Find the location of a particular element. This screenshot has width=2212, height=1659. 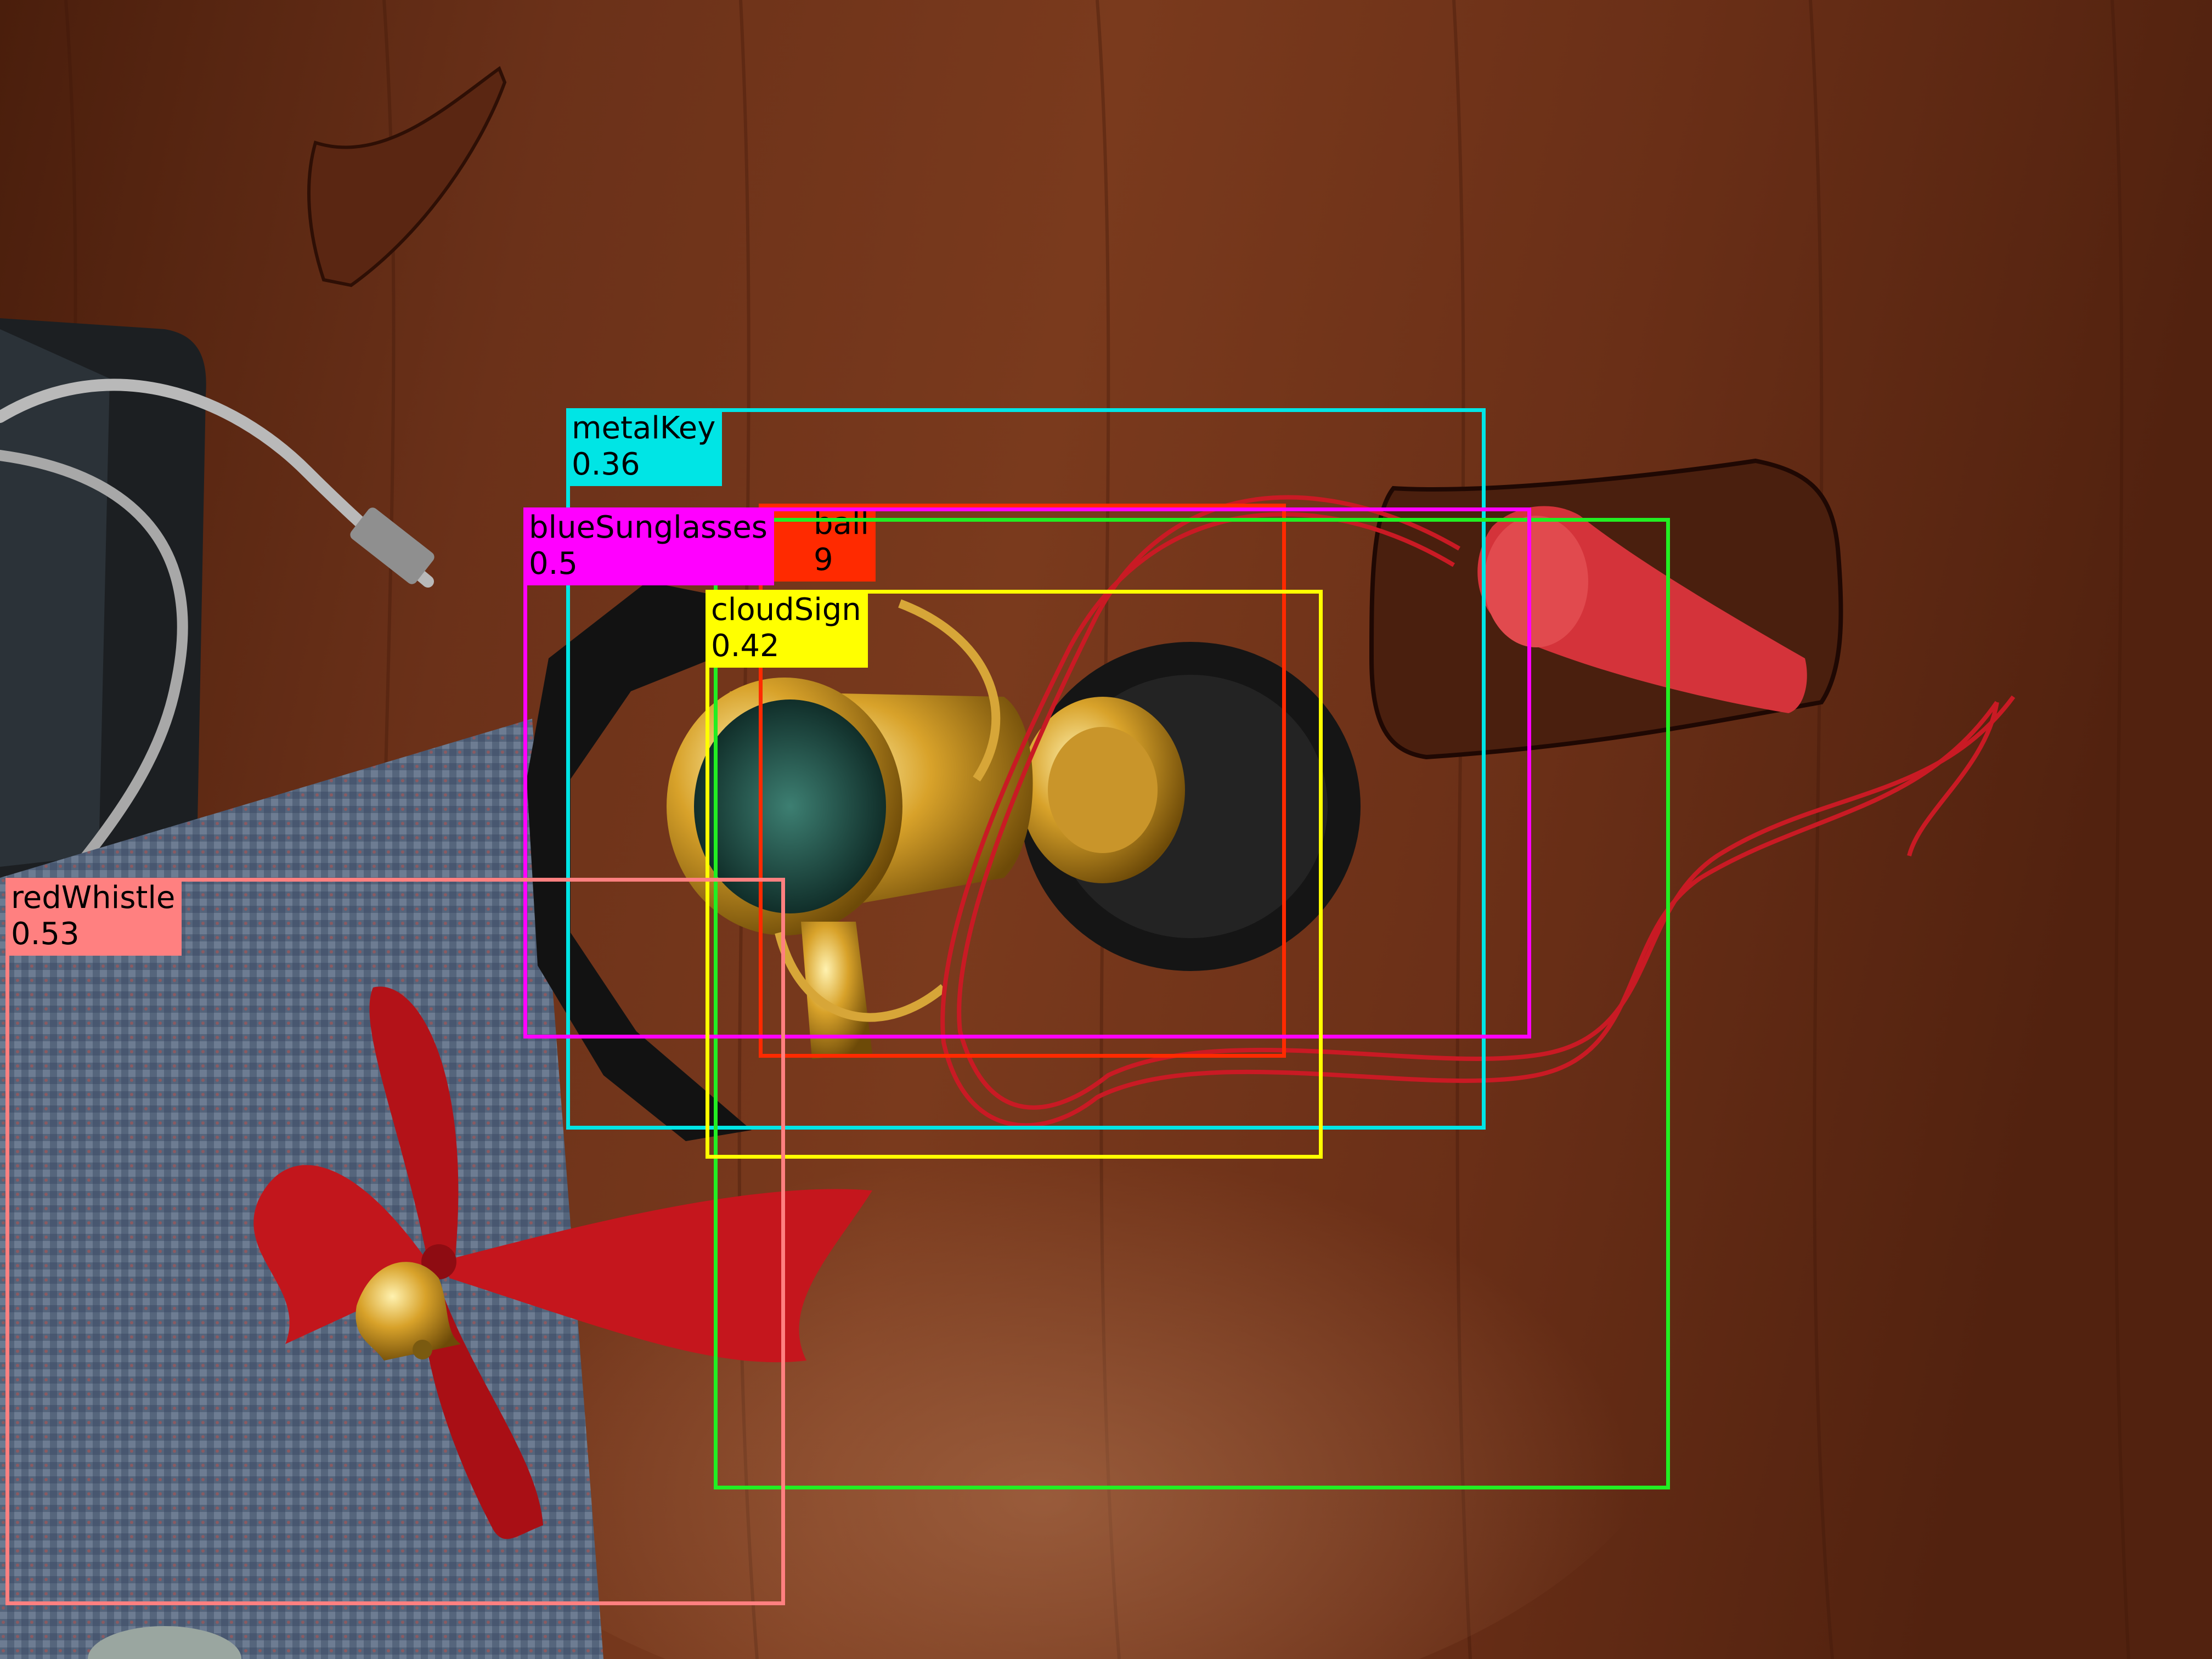

corner-object is located at coordinates (164, 1642).